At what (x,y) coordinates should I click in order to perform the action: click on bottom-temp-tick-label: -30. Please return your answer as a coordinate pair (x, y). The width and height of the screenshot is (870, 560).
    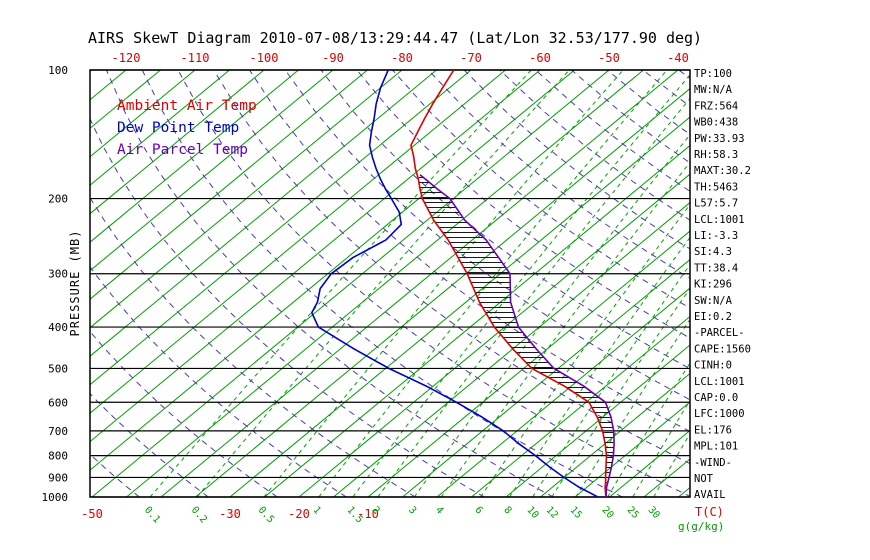
    Looking at the image, I should click on (230, 514).